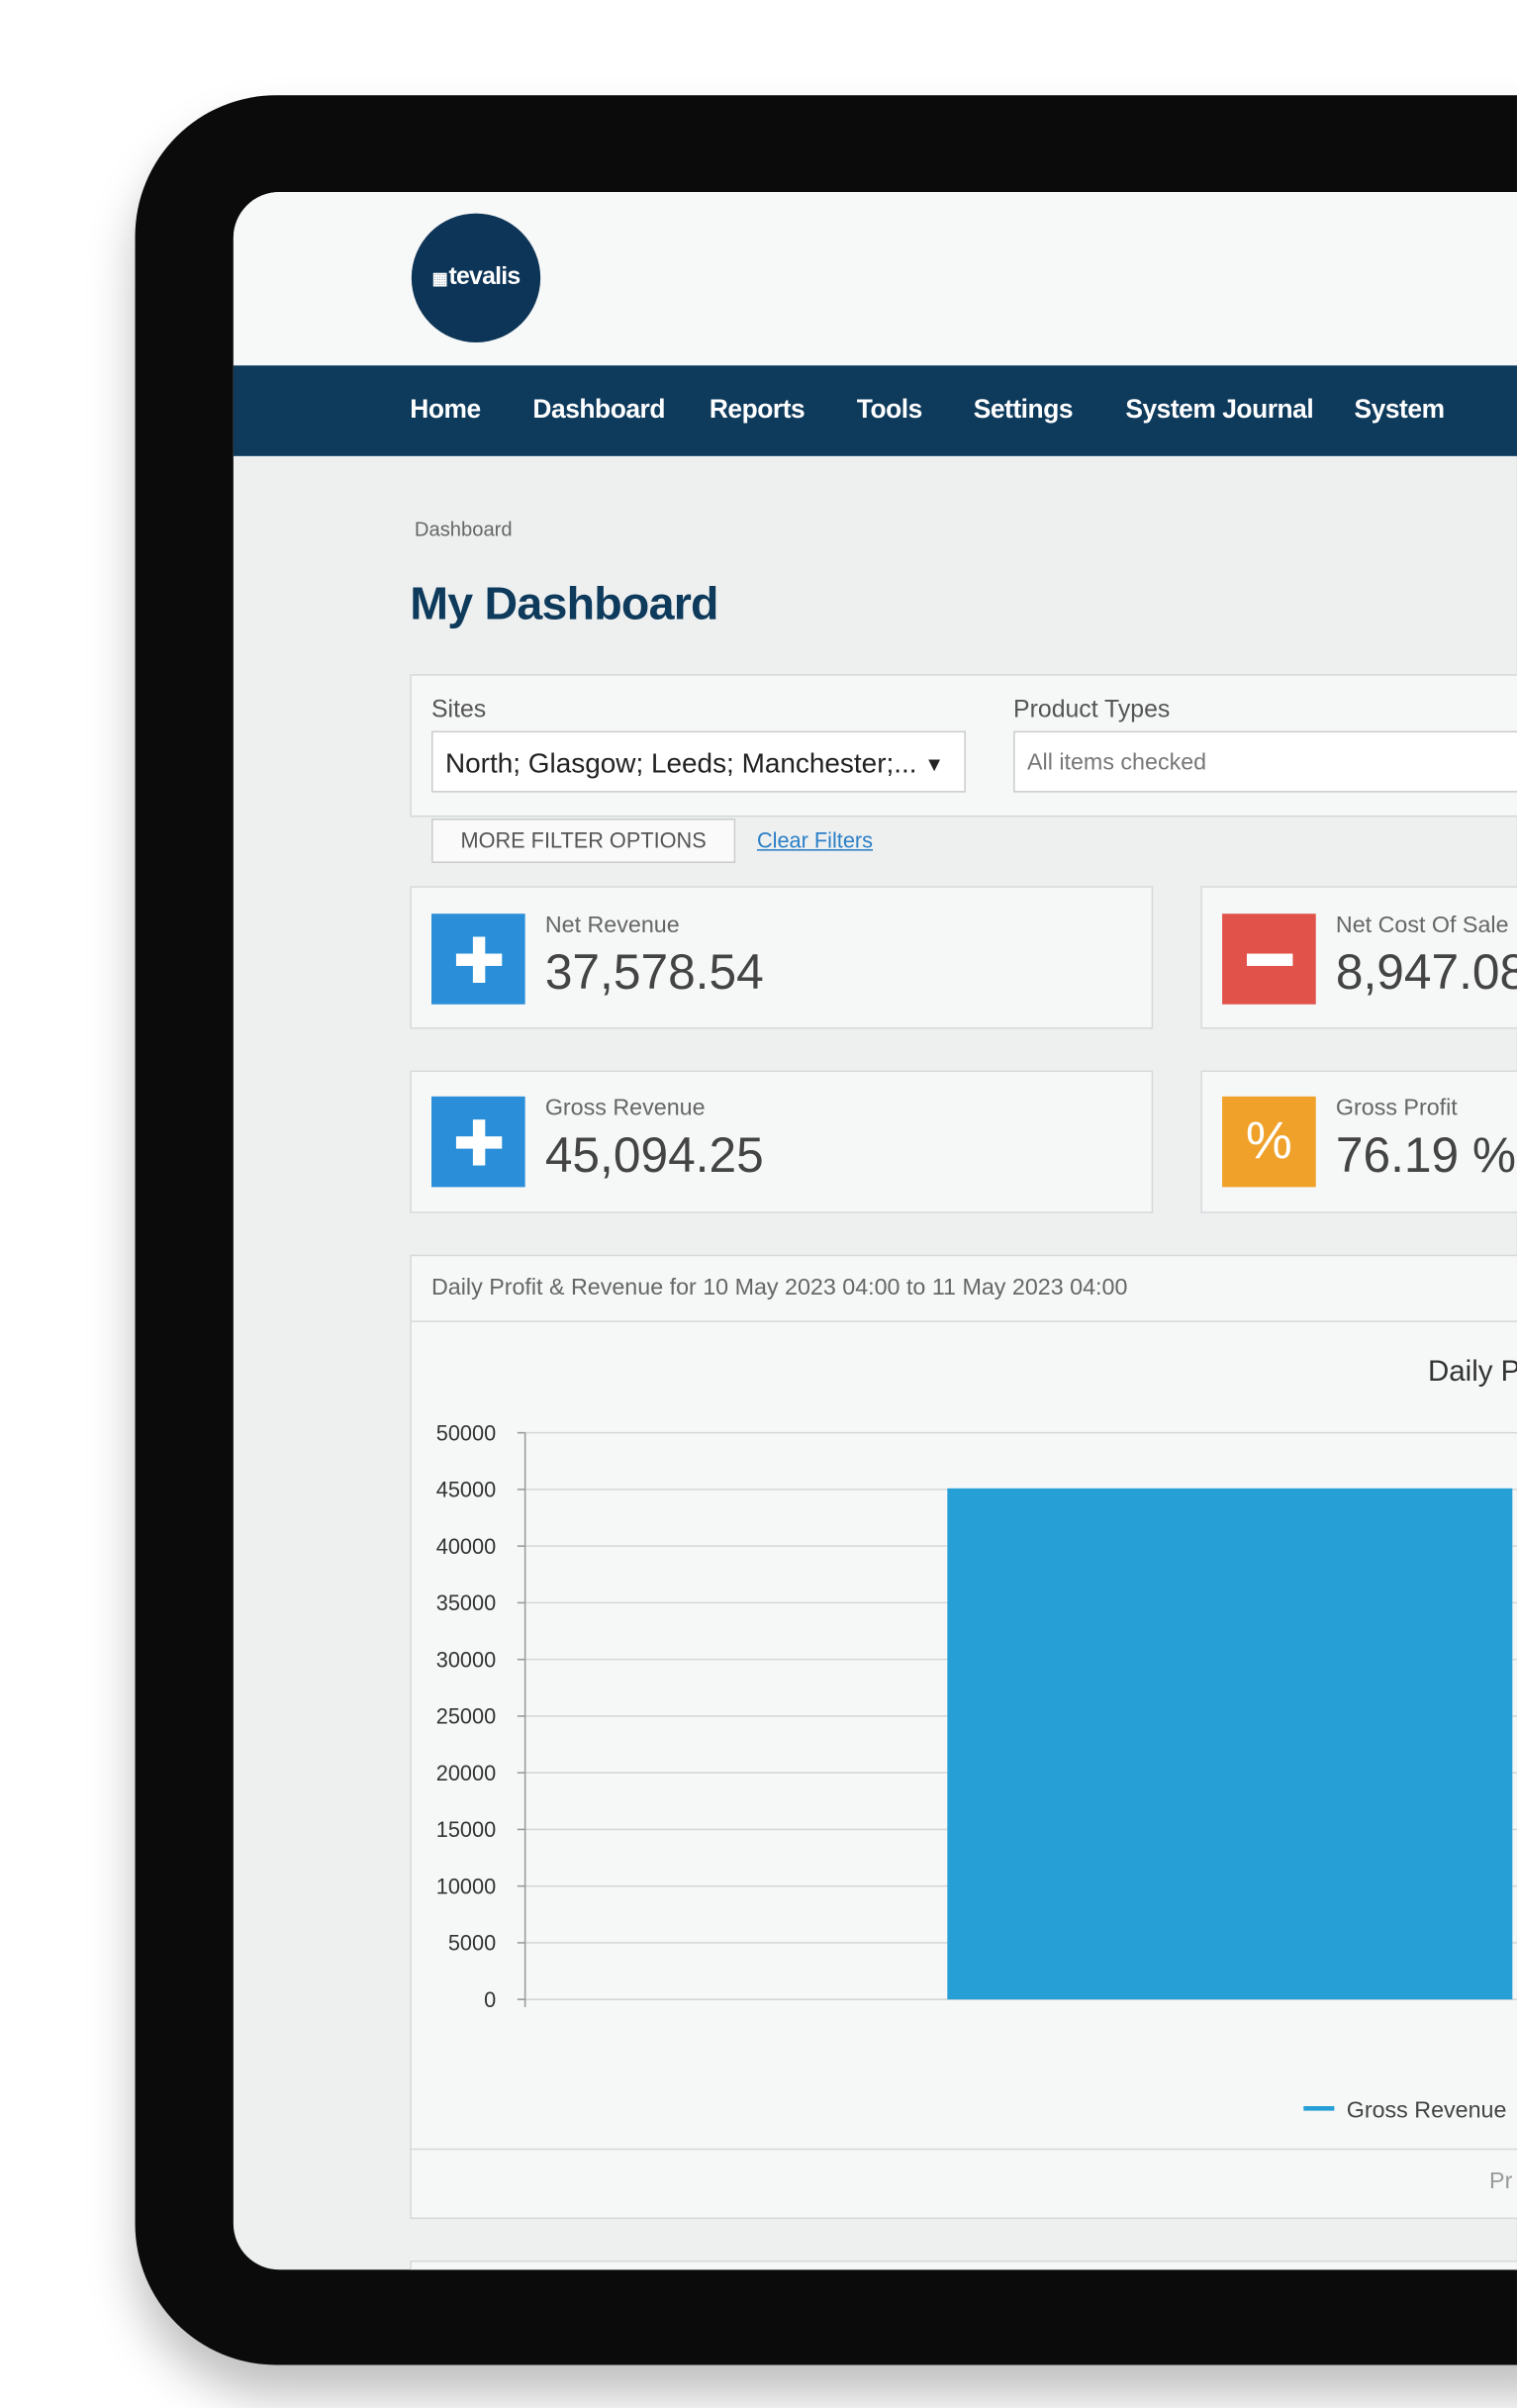 Image resolution: width=1517 pixels, height=2408 pixels. Describe the element at coordinates (583, 841) in the screenshot. I see `more-filters-button: MORE FILTER OPTIONS` at that location.